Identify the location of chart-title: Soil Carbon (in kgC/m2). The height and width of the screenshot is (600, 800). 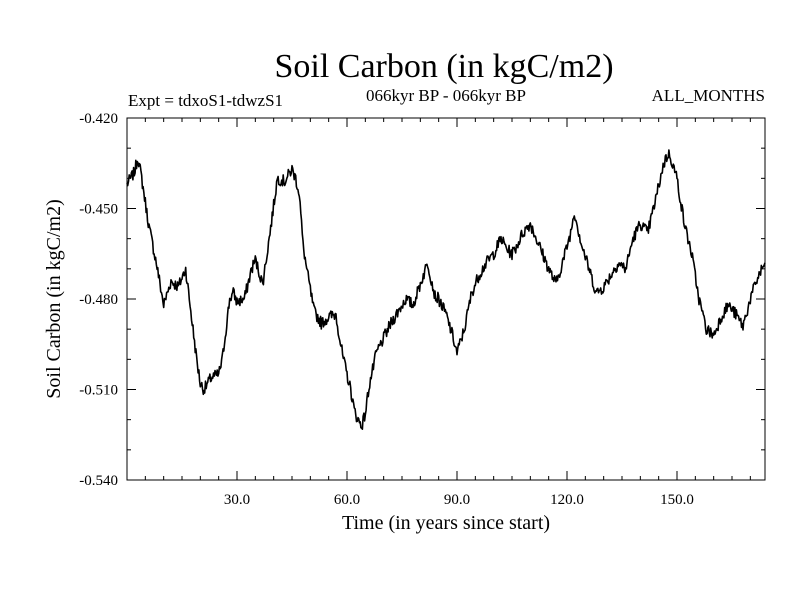
(443, 66).